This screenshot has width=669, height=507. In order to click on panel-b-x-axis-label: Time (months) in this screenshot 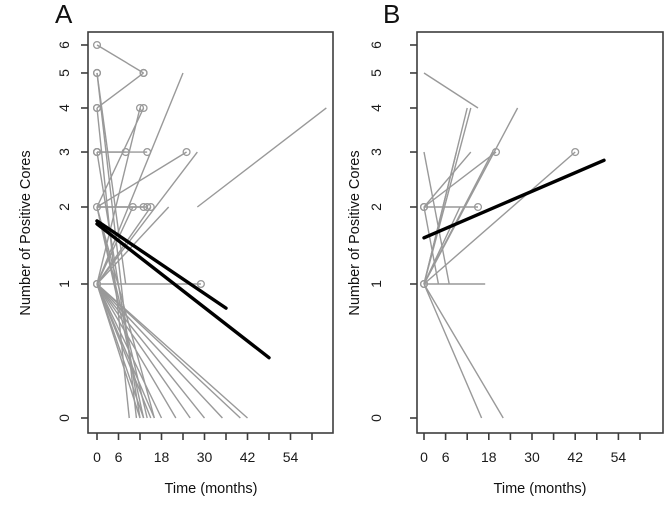, I will do `click(540, 489)`.